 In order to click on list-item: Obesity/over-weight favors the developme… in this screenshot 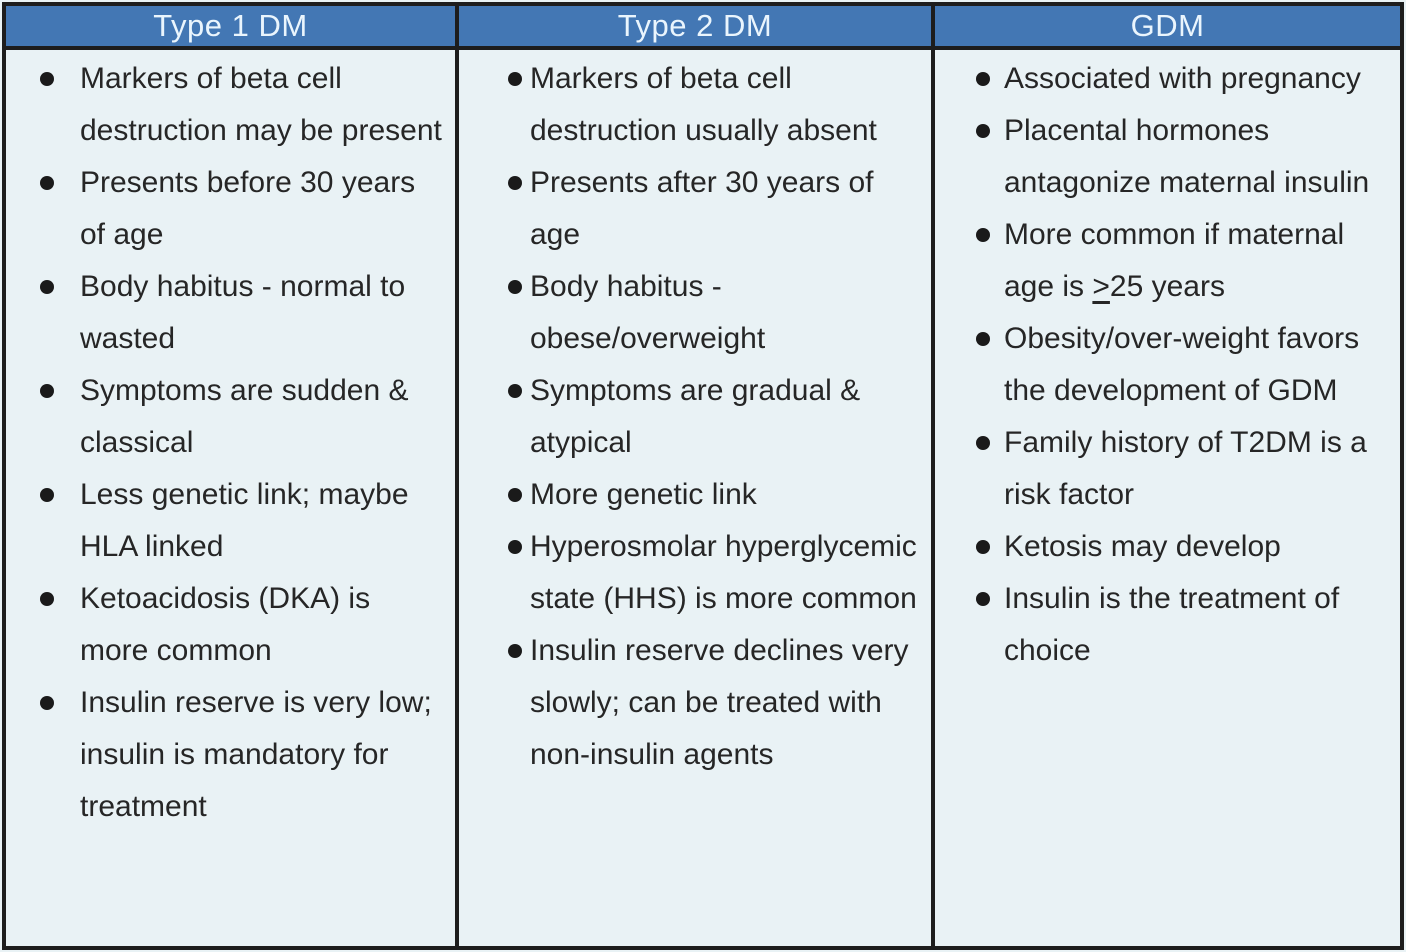, I will do `click(1167, 365)`.